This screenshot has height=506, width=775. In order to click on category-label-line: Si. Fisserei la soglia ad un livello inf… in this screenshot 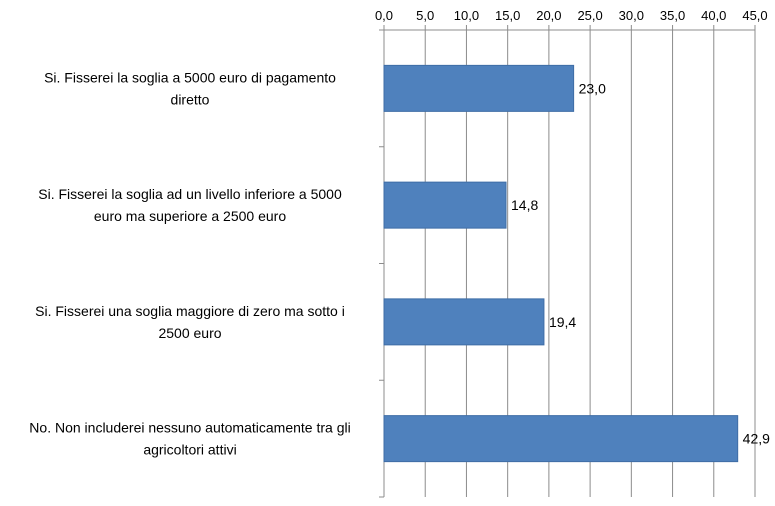, I will do `click(190, 194)`.